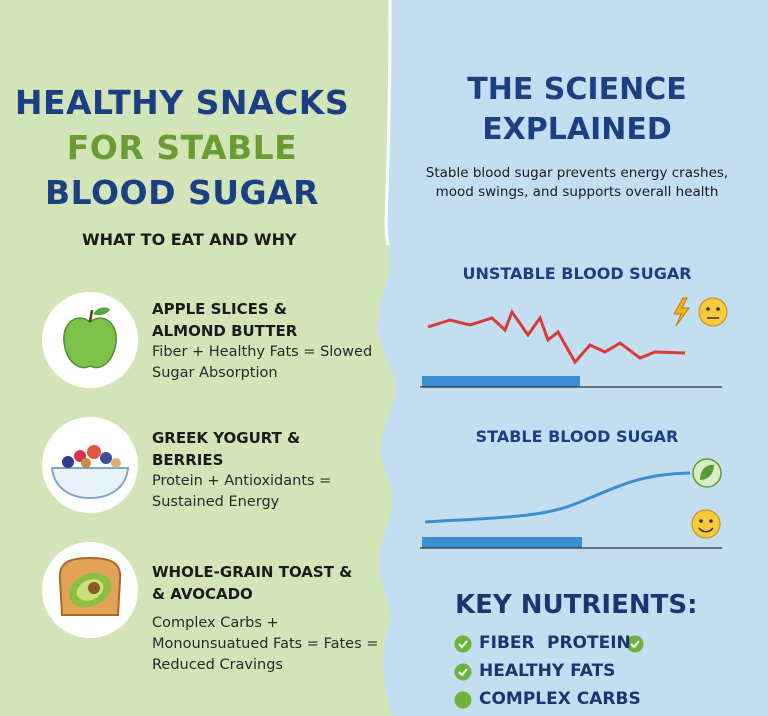 This screenshot has height=716, width=768. What do you see at coordinates (215, 373) in the screenshot?
I see `snack-desc: Sugar Absorption` at bounding box center [215, 373].